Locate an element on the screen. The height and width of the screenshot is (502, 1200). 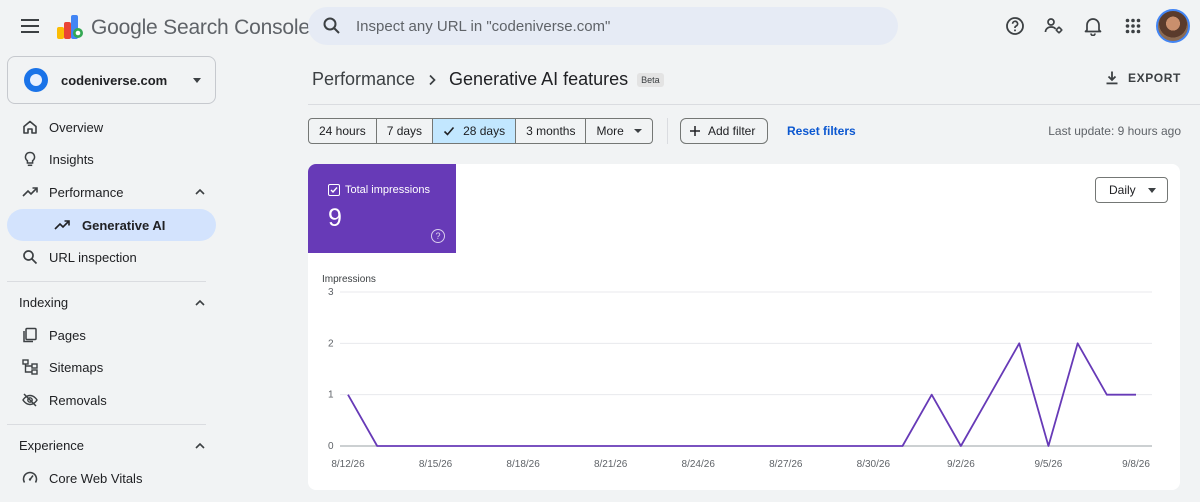
property-name: codeniverse.com is located at coordinates (114, 80).